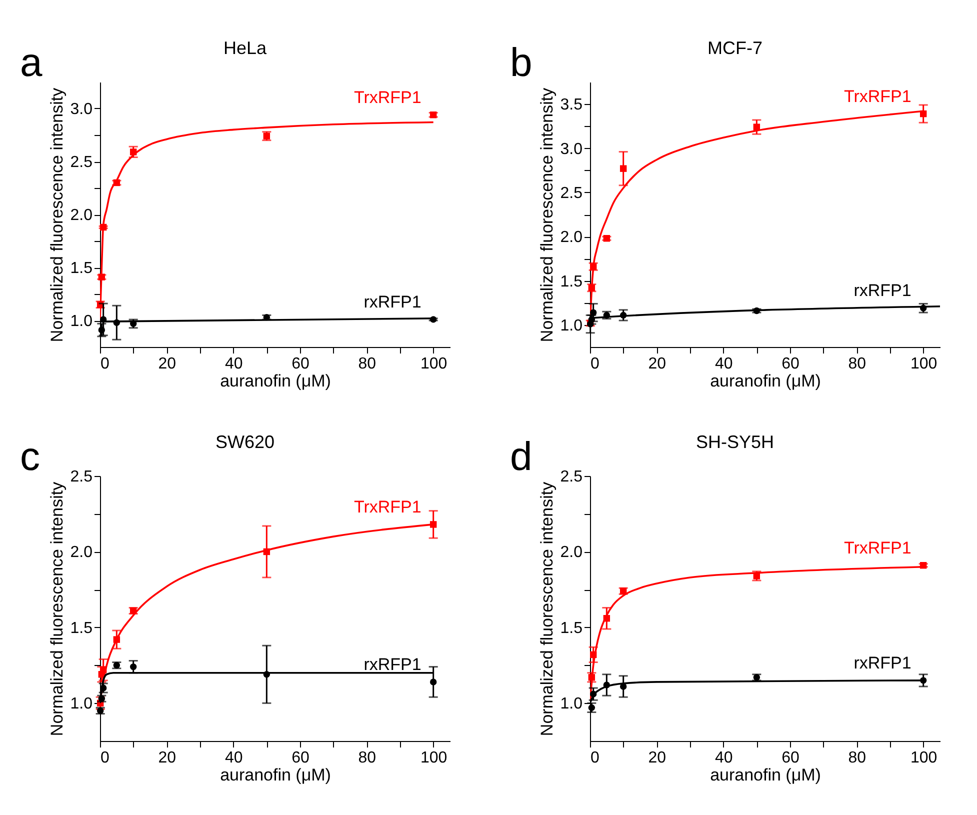 This screenshot has width=977, height=815. Describe the element at coordinates (31, 63) in the screenshot. I see `text: a` at that location.